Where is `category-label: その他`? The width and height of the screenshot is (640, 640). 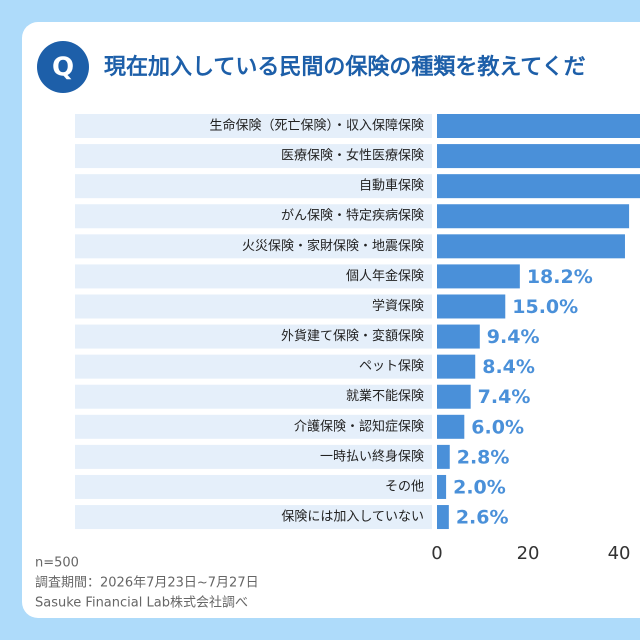
category-label: その他 is located at coordinates (404, 486).